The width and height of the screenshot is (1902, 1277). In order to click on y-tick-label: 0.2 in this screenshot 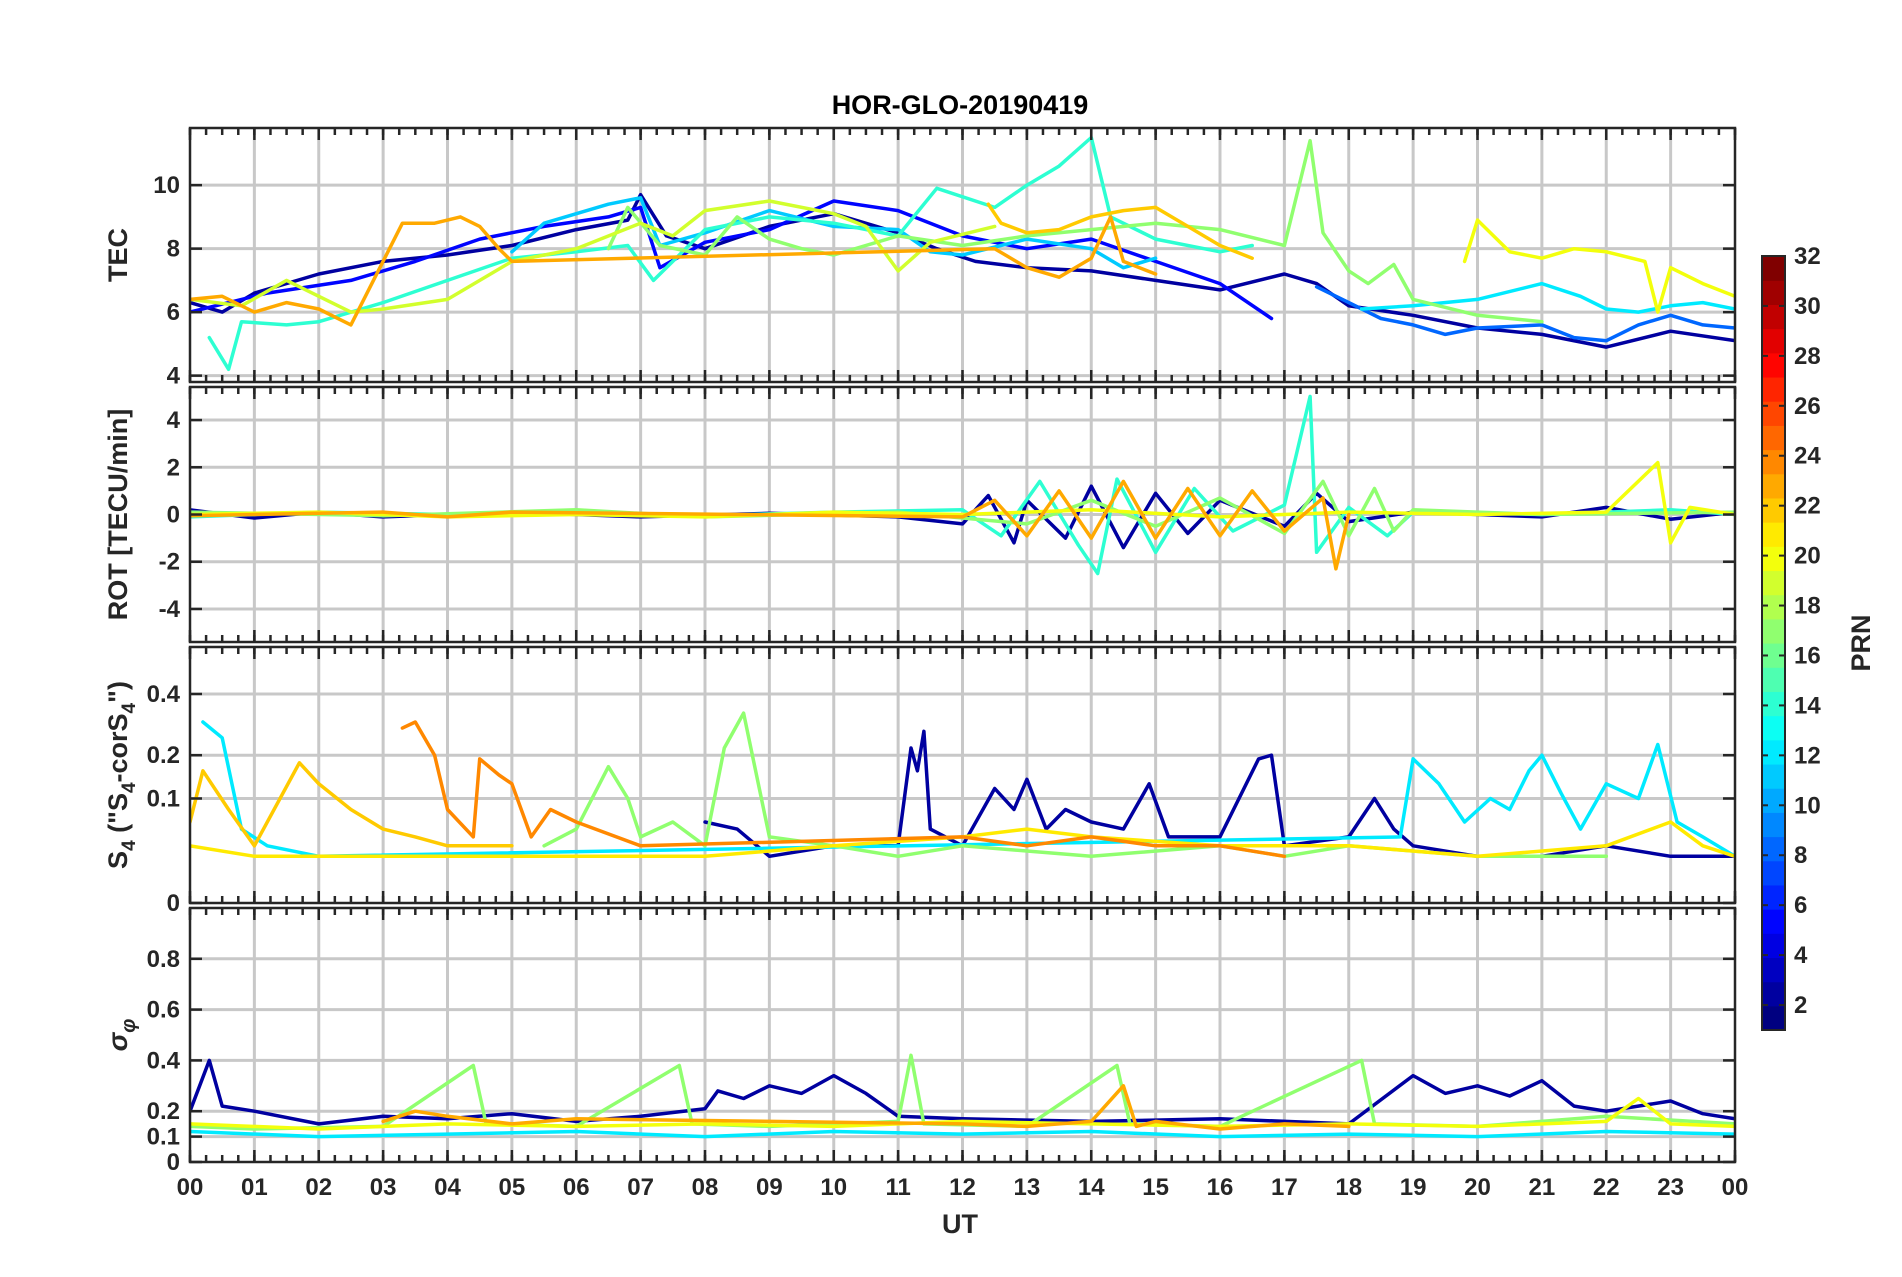, I will do `click(163, 755)`.